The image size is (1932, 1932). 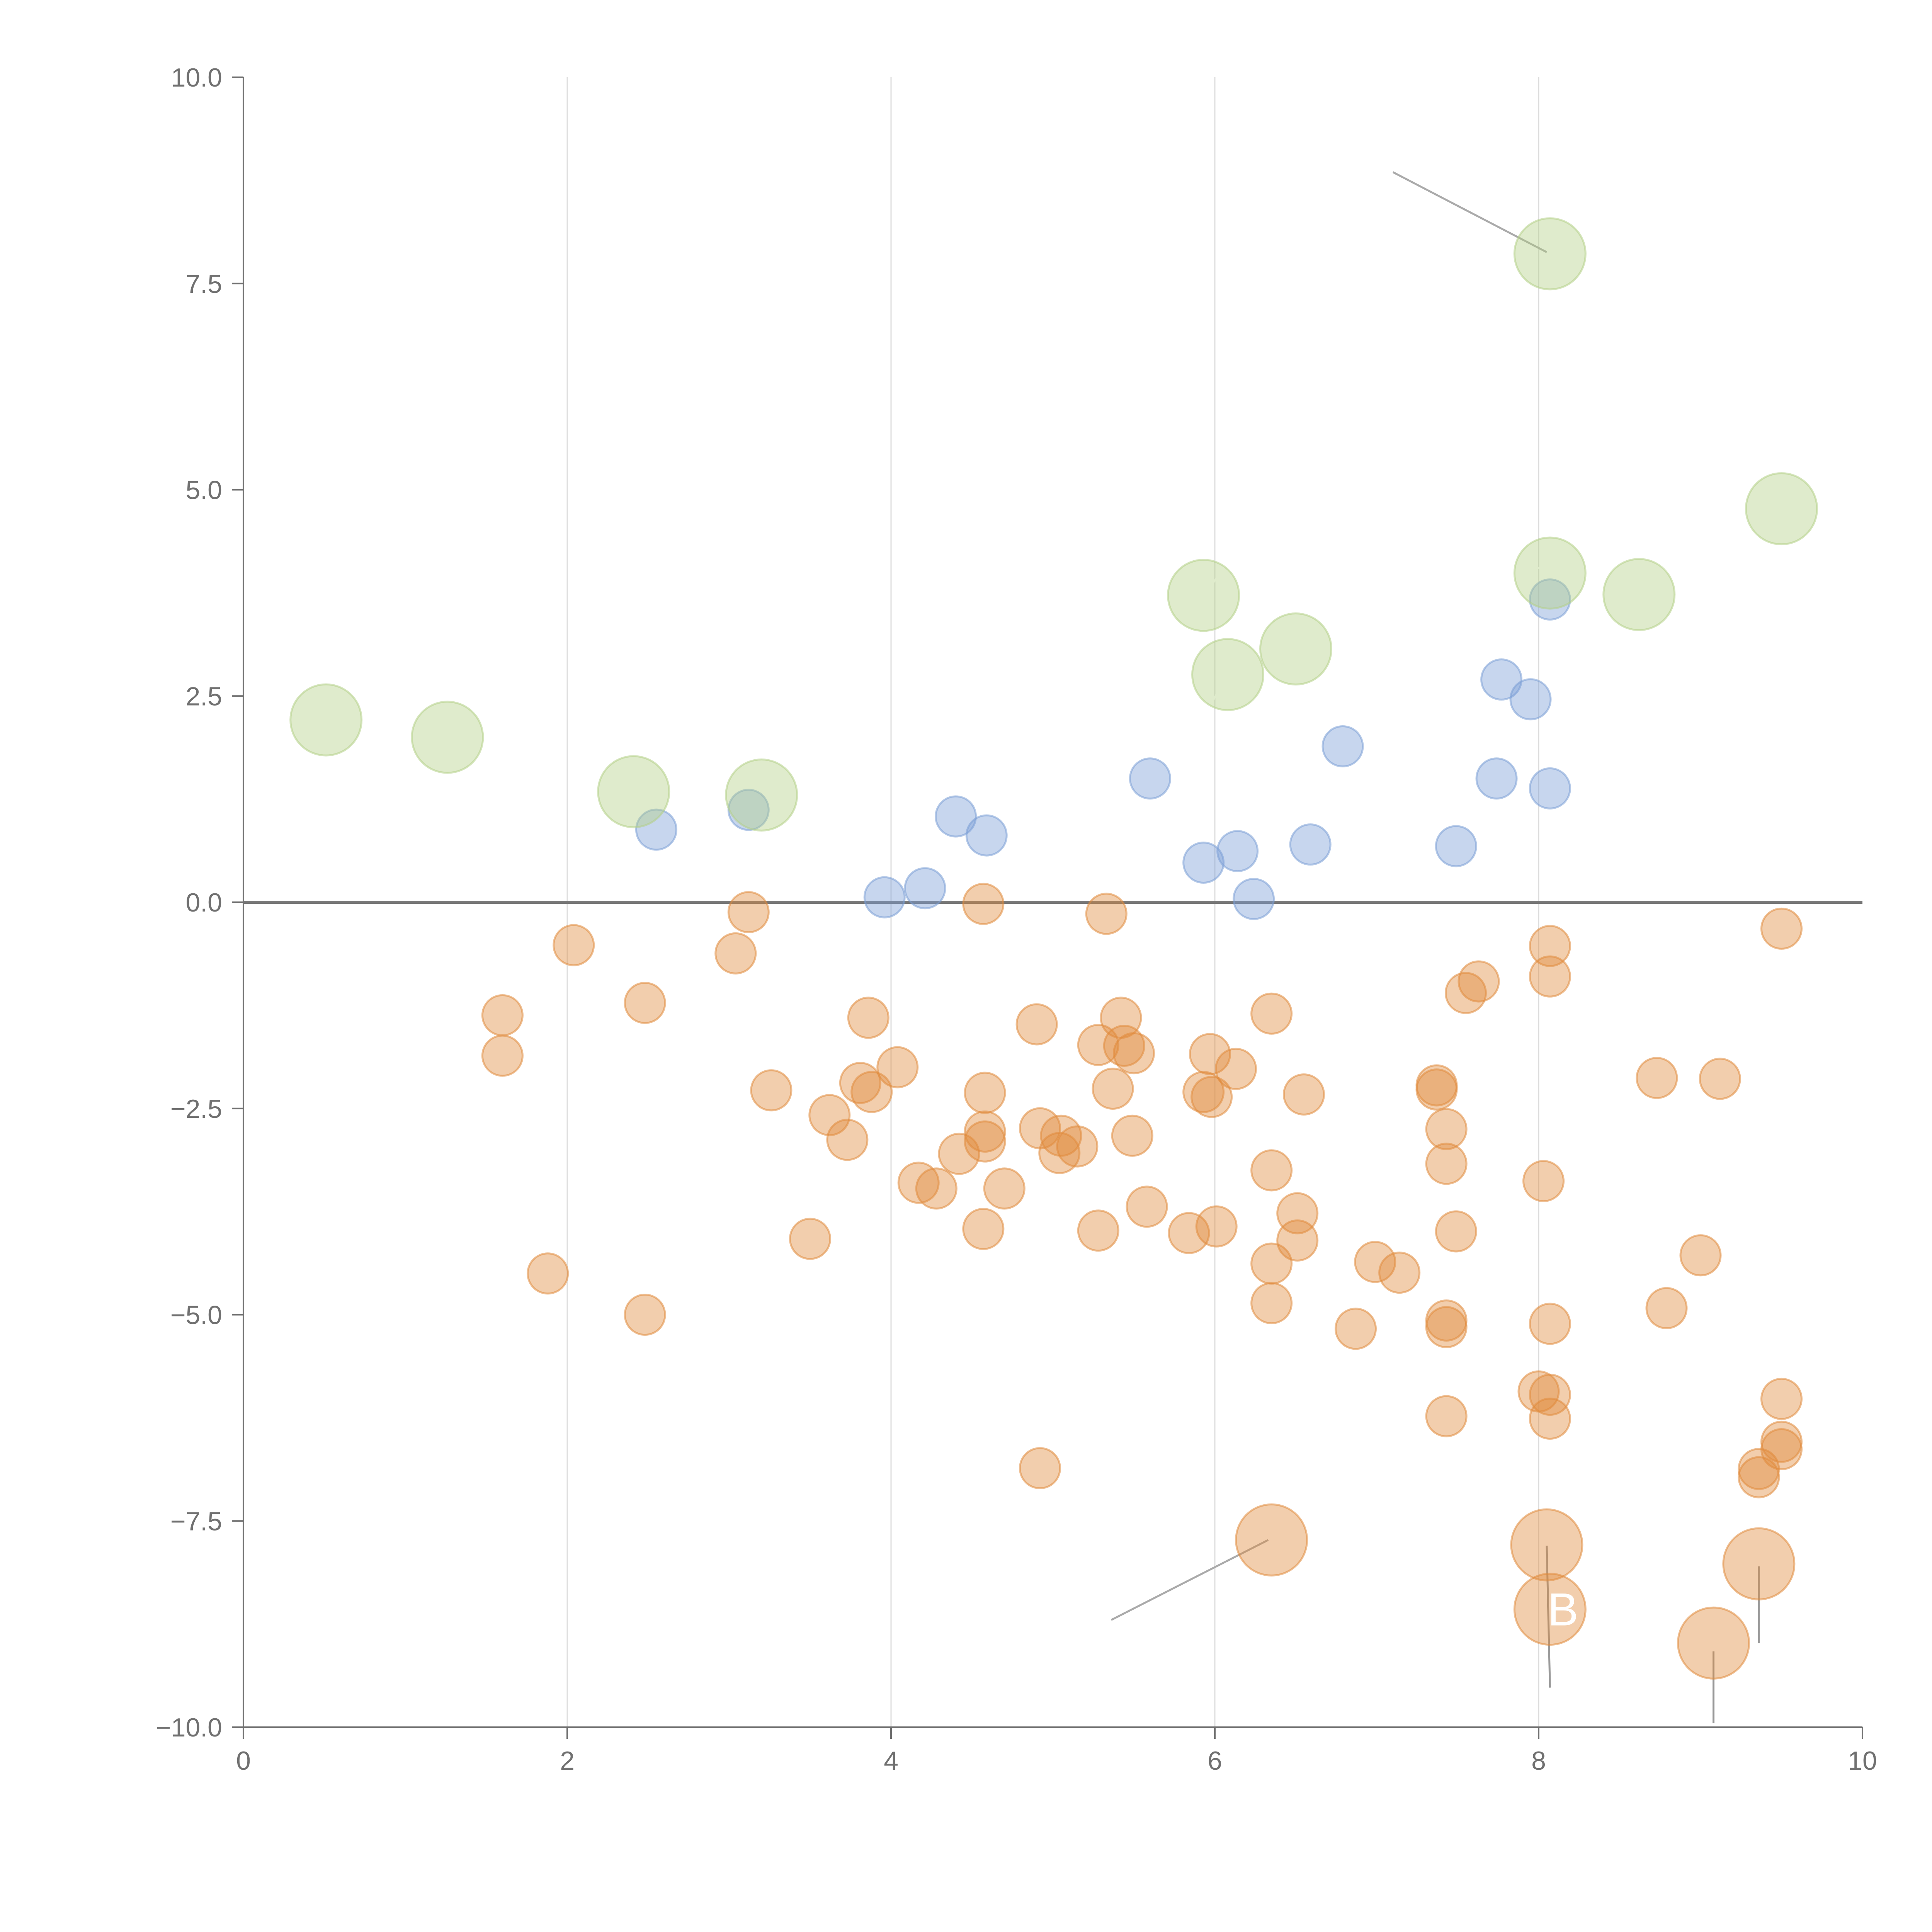 What do you see at coordinates (567, 1761) in the screenshot?
I see `x-tick-label: 2` at bounding box center [567, 1761].